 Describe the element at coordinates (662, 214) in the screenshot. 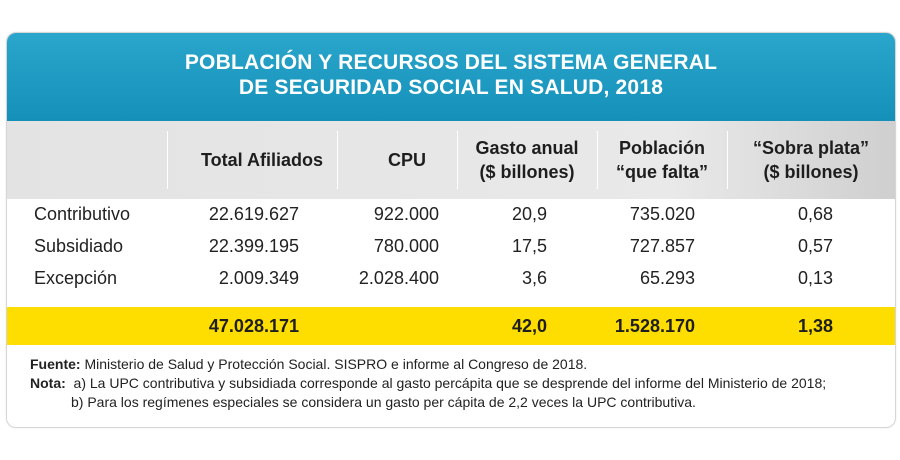

I see `cell-poblacion-que-falta: 735.020` at that location.